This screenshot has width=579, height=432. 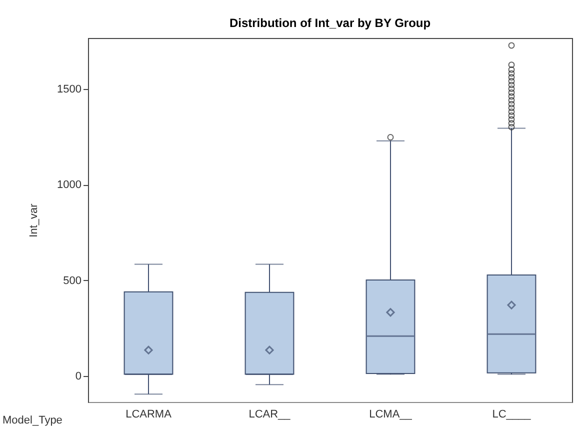 What do you see at coordinates (69, 185) in the screenshot?
I see `y-tick-label: 1000` at bounding box center [69, 185].